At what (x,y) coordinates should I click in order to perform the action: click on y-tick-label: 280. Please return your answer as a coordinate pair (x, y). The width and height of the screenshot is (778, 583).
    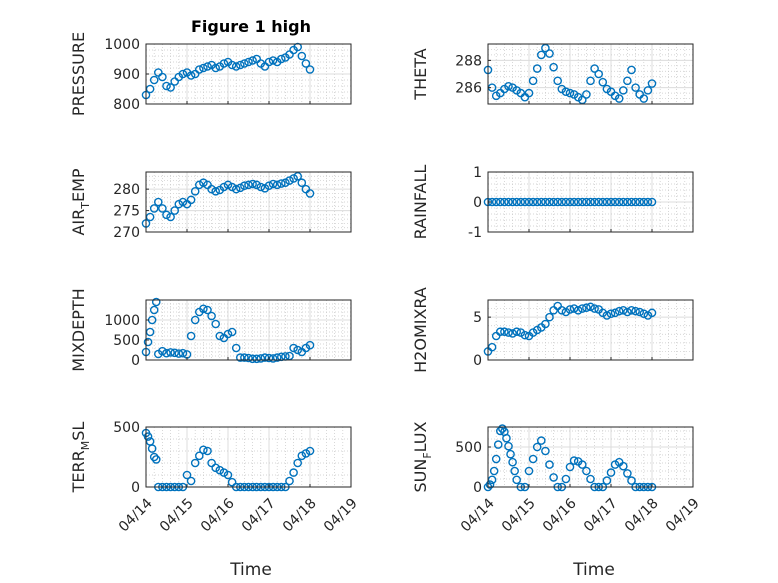
    Looking at the image, I should click on (126, 190).